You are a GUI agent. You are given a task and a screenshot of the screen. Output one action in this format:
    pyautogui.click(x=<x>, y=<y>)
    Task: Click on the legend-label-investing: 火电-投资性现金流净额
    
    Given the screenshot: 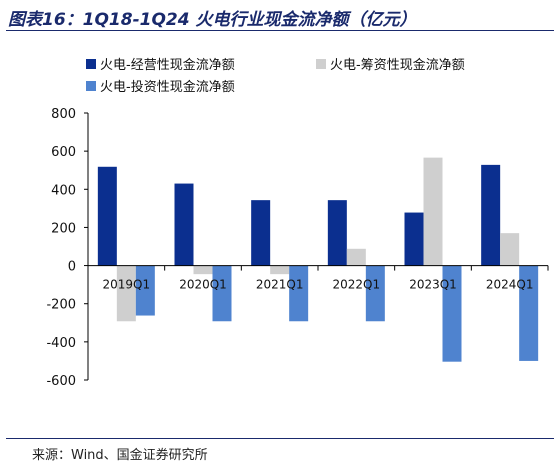 What is the action you would take?
    pyautogui.click(x=167, y=87)
    